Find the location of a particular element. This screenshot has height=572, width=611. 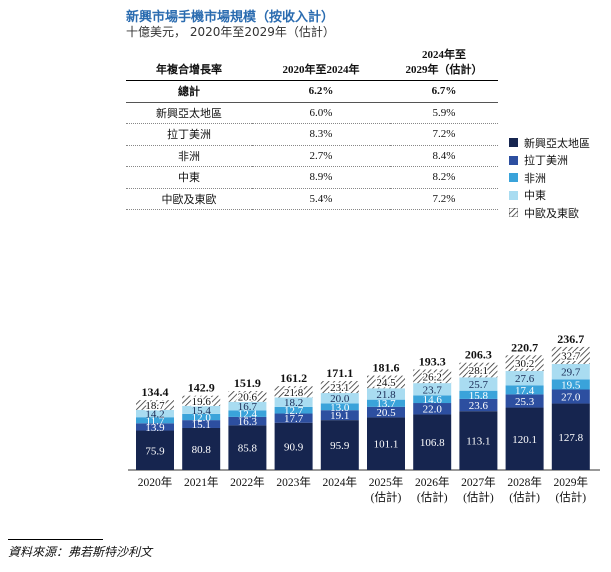

legend-swatch-apac is located at coordinates (513, 143).